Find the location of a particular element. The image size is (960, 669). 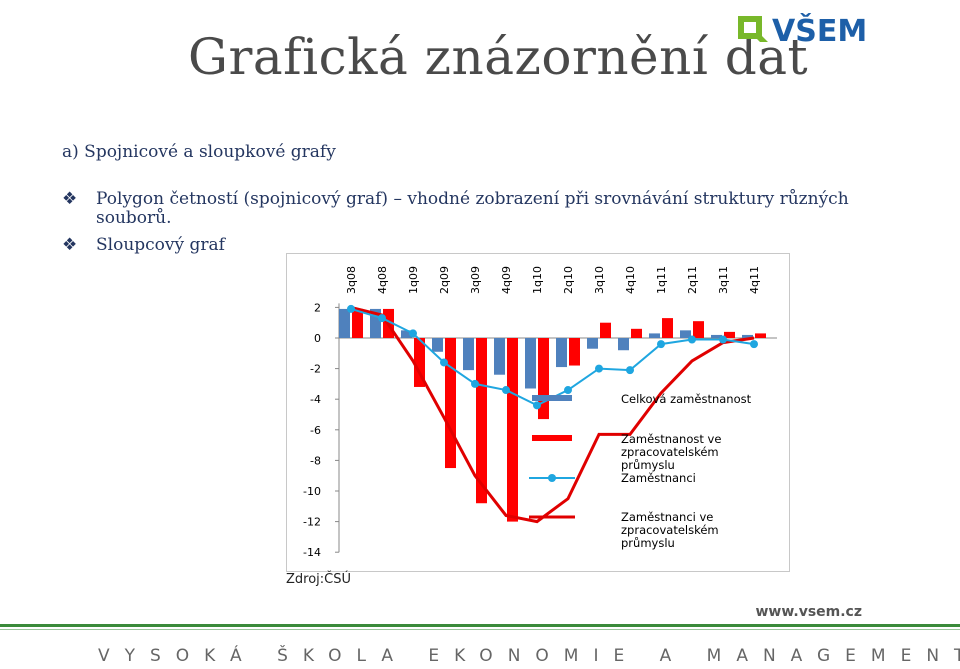

y-tick-label: -14 is located at coordinates (312, 552).